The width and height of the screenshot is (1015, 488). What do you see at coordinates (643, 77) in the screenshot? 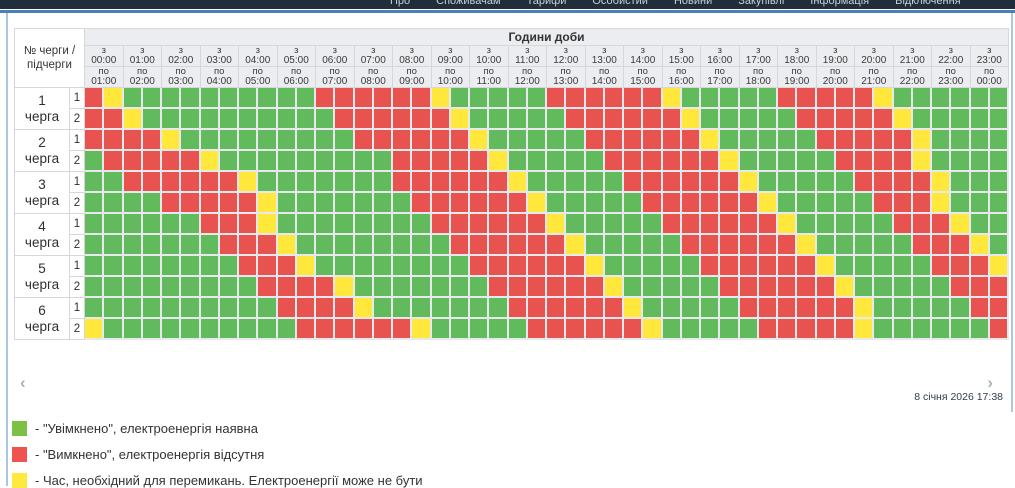
I see `hour-column-to-header: по 15:00` at bounding box center [643, 77].